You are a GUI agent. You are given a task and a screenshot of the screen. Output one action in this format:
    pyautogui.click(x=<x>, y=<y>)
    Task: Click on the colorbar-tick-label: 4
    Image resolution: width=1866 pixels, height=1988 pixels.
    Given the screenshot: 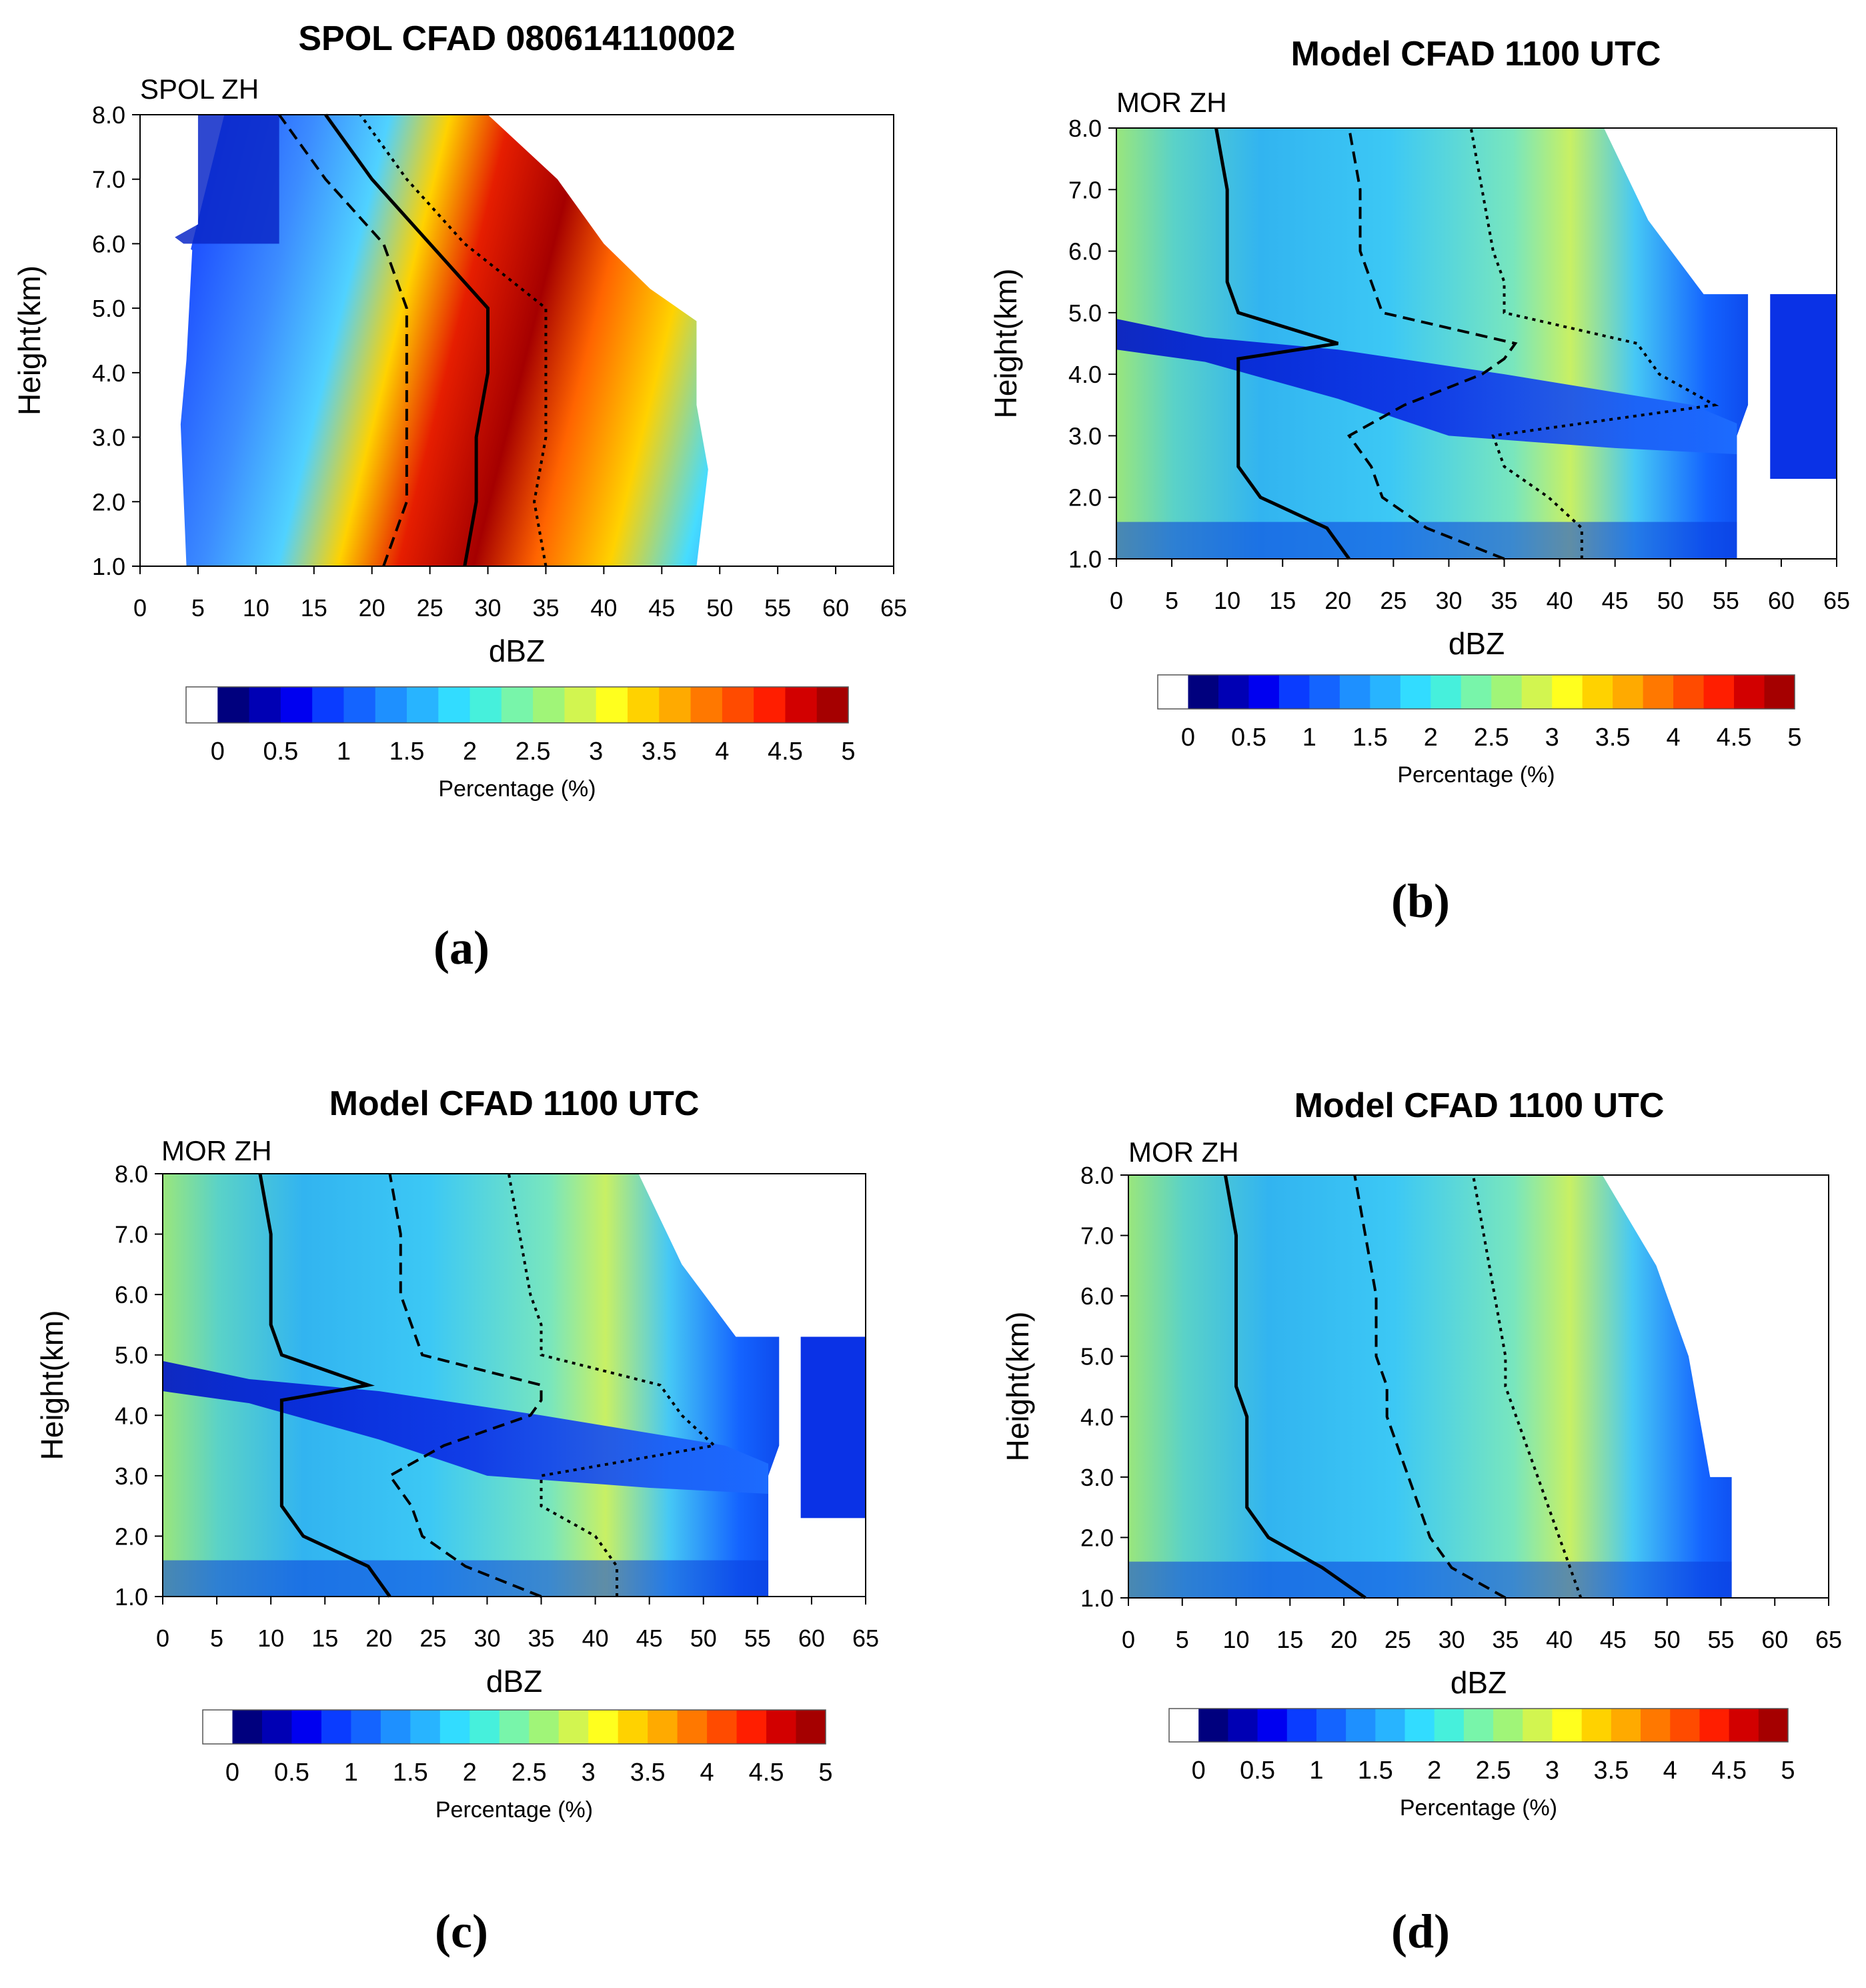 What is the action you would take?
    pyautogui.click(x=707, y=1773)
    